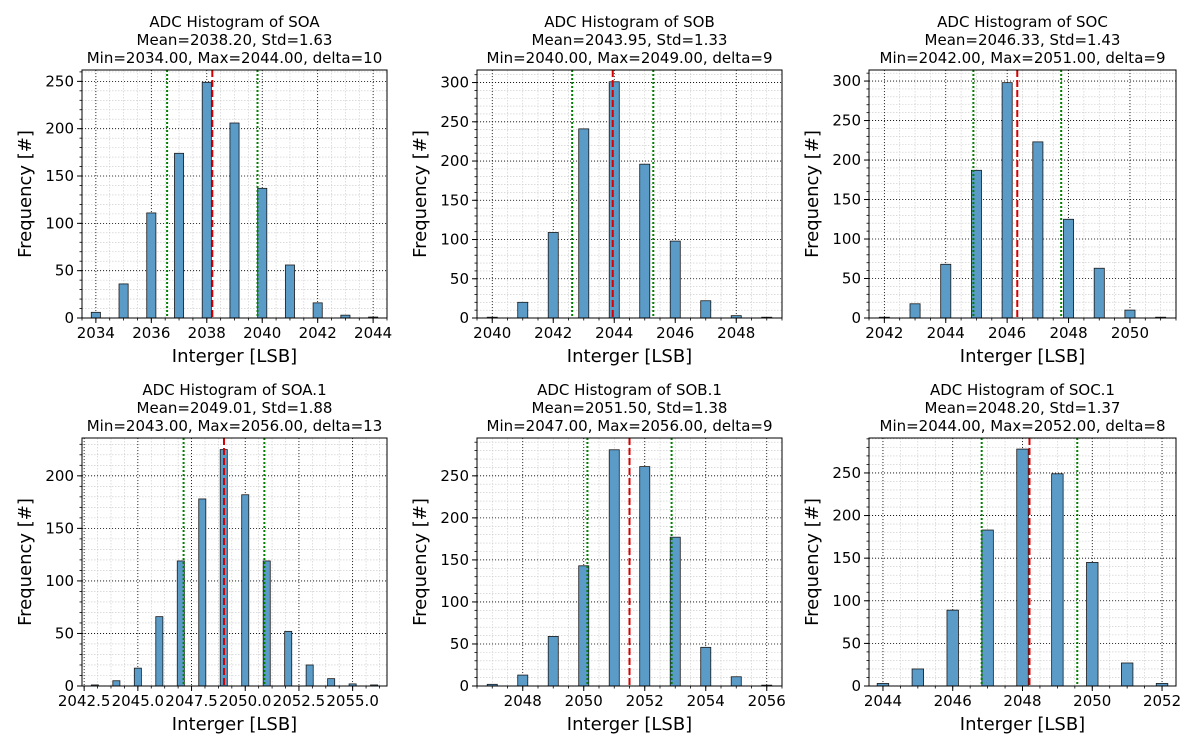 This screenshot has height=750, width=1200. I want to click on panel-subtitle-stats: Mean=2051.50, Std=1.38, so click(630, 408).